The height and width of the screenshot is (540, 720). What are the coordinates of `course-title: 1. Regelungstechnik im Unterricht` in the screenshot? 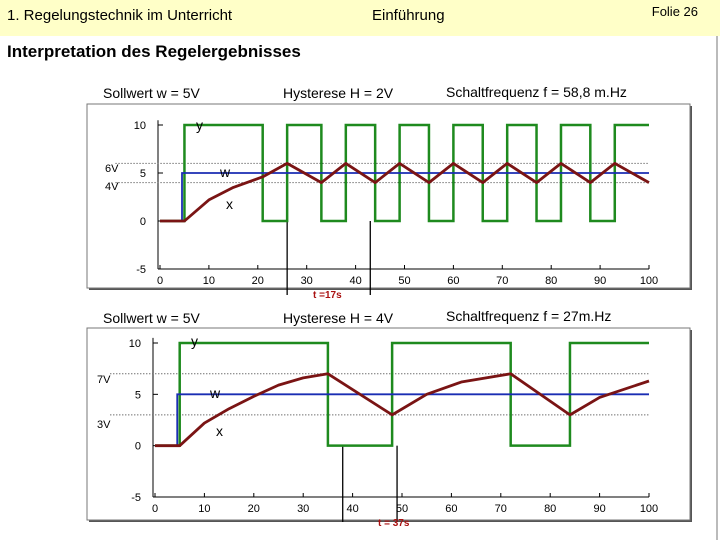 It's located at (120, 15).